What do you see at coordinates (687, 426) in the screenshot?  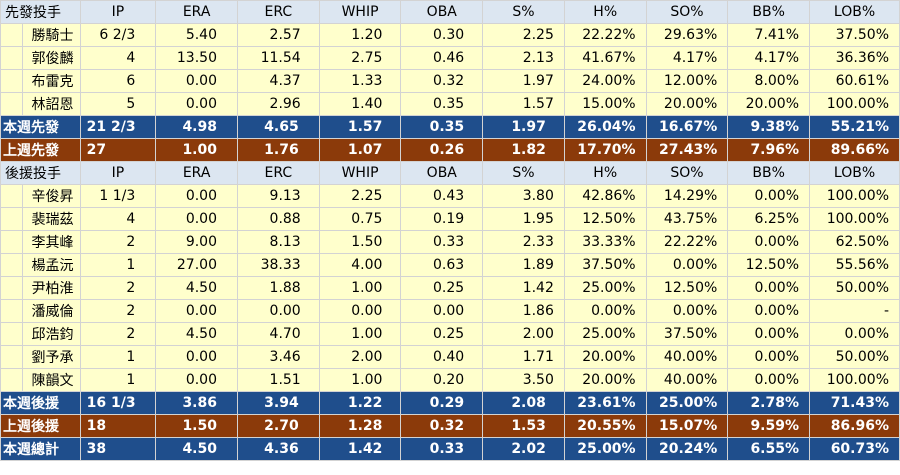 I see `stat-cell: 15.07%` at bounding box center [687, 426].